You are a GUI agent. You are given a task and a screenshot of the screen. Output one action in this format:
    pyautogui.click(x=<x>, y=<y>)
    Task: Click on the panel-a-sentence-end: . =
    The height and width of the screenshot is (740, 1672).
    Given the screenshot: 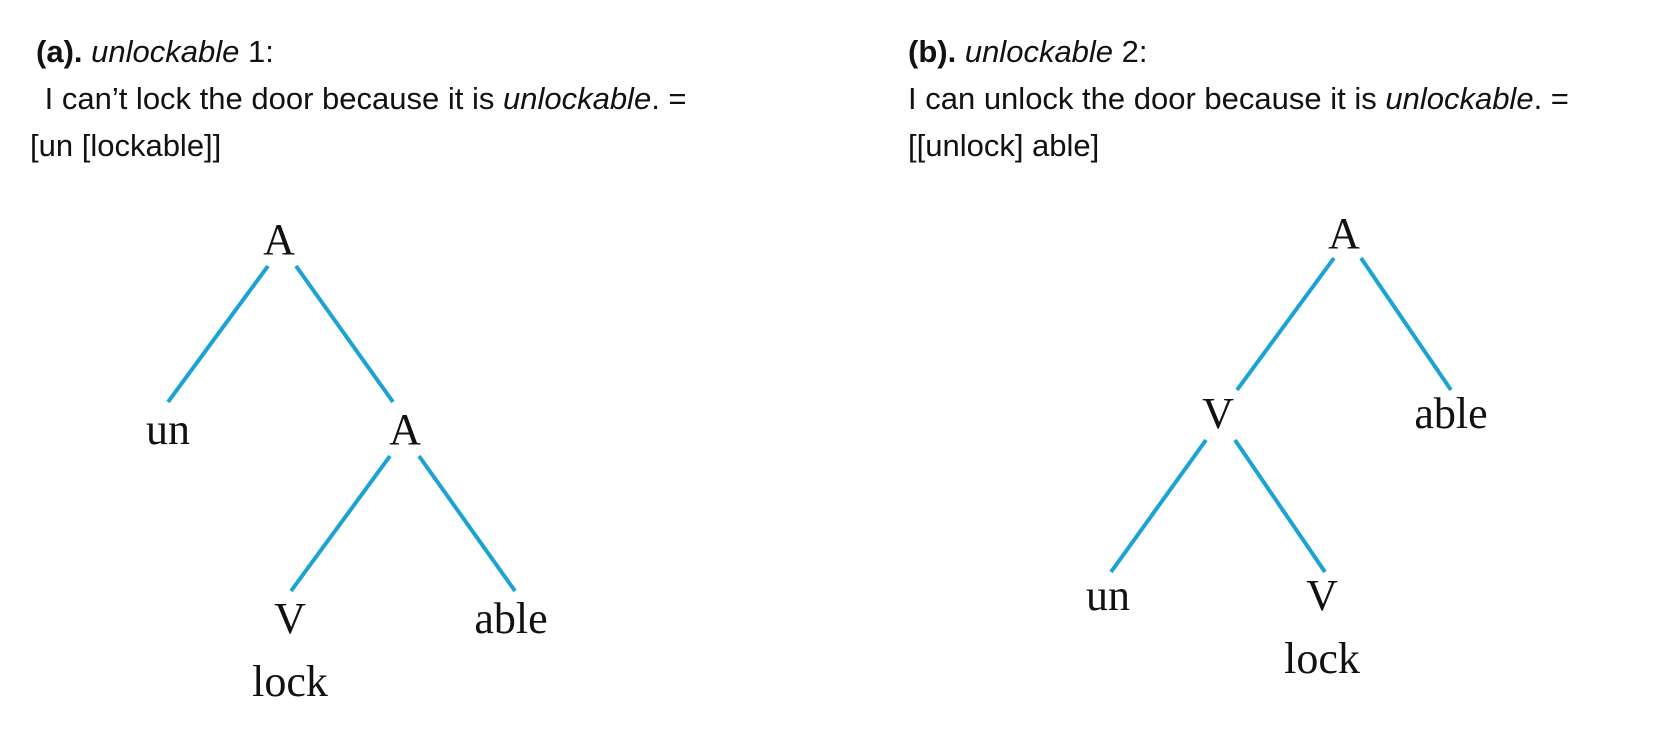 What is the action you would take?
    pyautogui.click(x=669, y=98)
    